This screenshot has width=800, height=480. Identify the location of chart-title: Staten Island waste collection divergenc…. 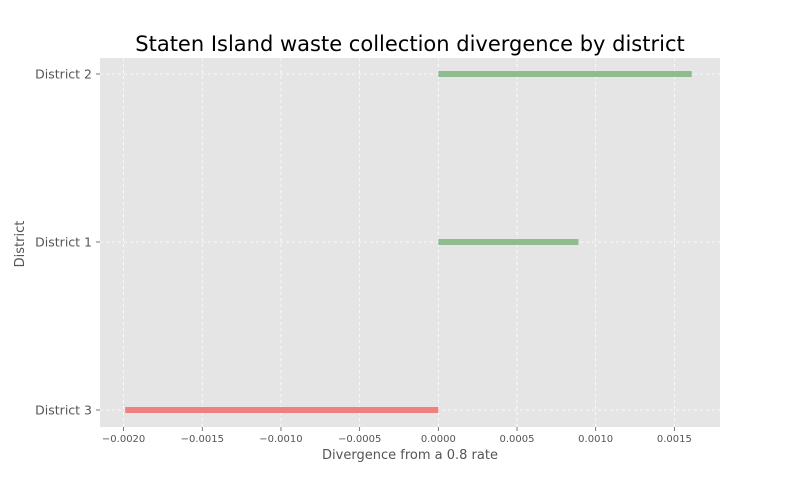
(409, 44).